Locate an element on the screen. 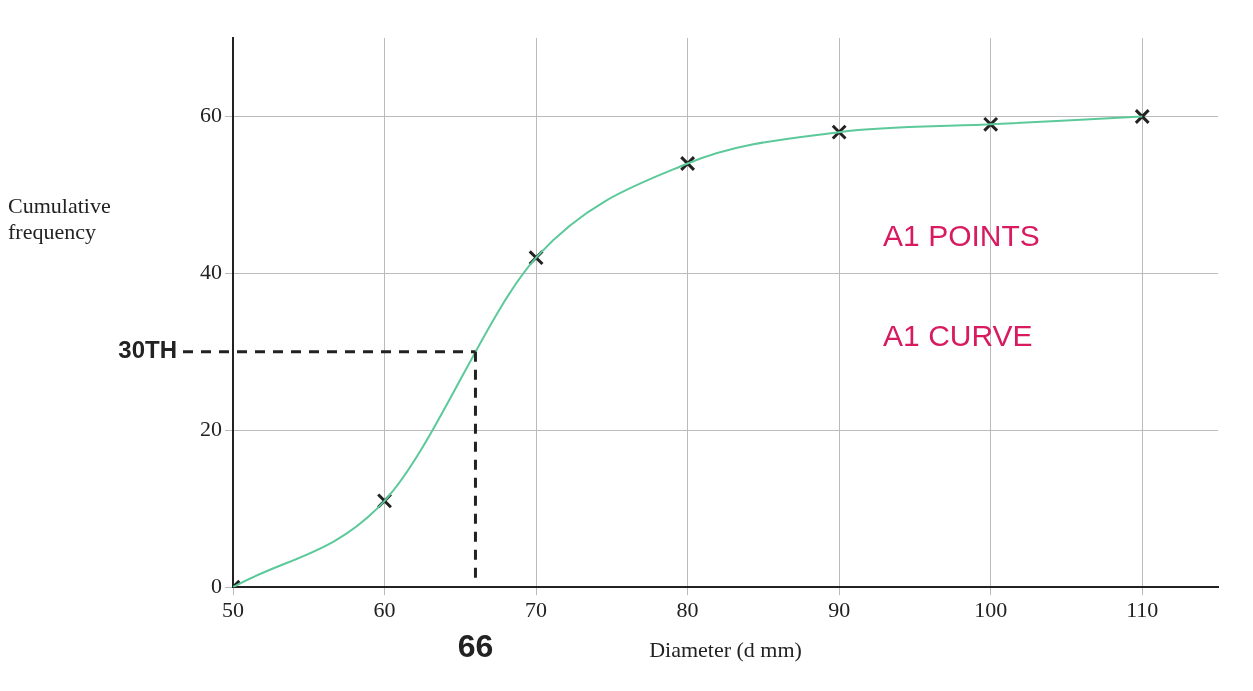 Image resolution: width=1253 pixels, height=691 pixels. x-tick-label: 80 is located at coordinates (687, 610).